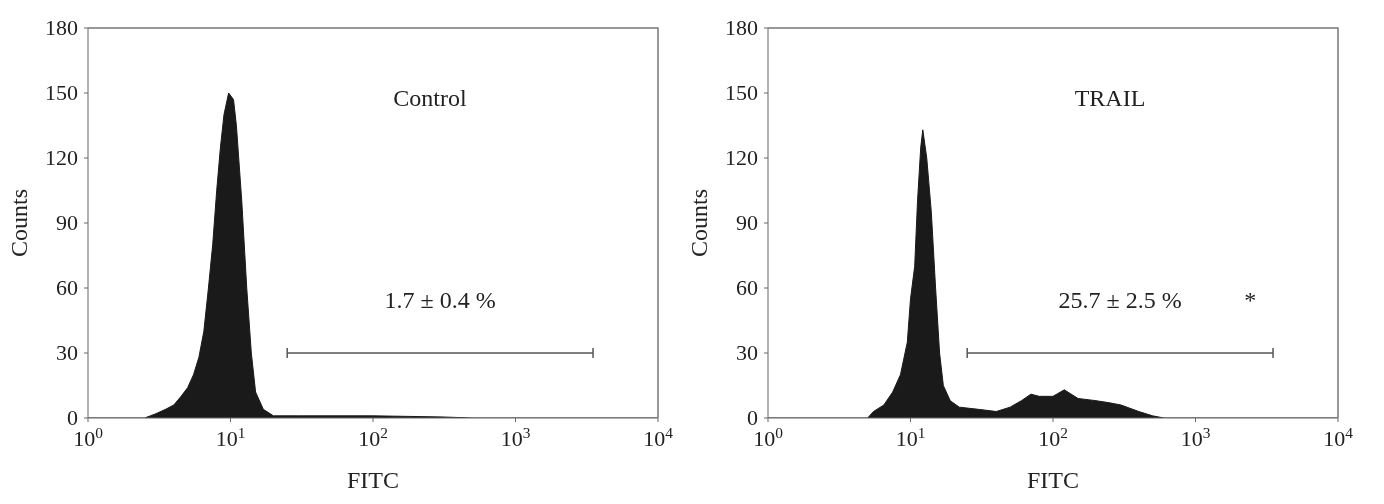 This screenshot has height=504, width=1384. Describe the element at coordinates (1120, 300) in the screenshot. I see `annotation: 25.7 ± 2.5 %` at that location.